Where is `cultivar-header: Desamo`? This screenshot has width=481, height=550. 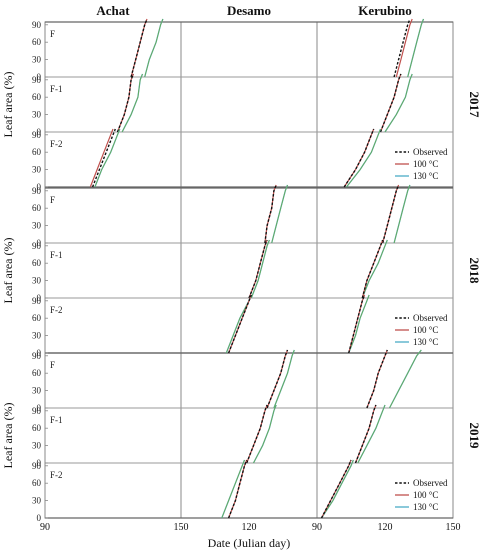 cultivar-header: Desamo is located at coordinates (249, 10).